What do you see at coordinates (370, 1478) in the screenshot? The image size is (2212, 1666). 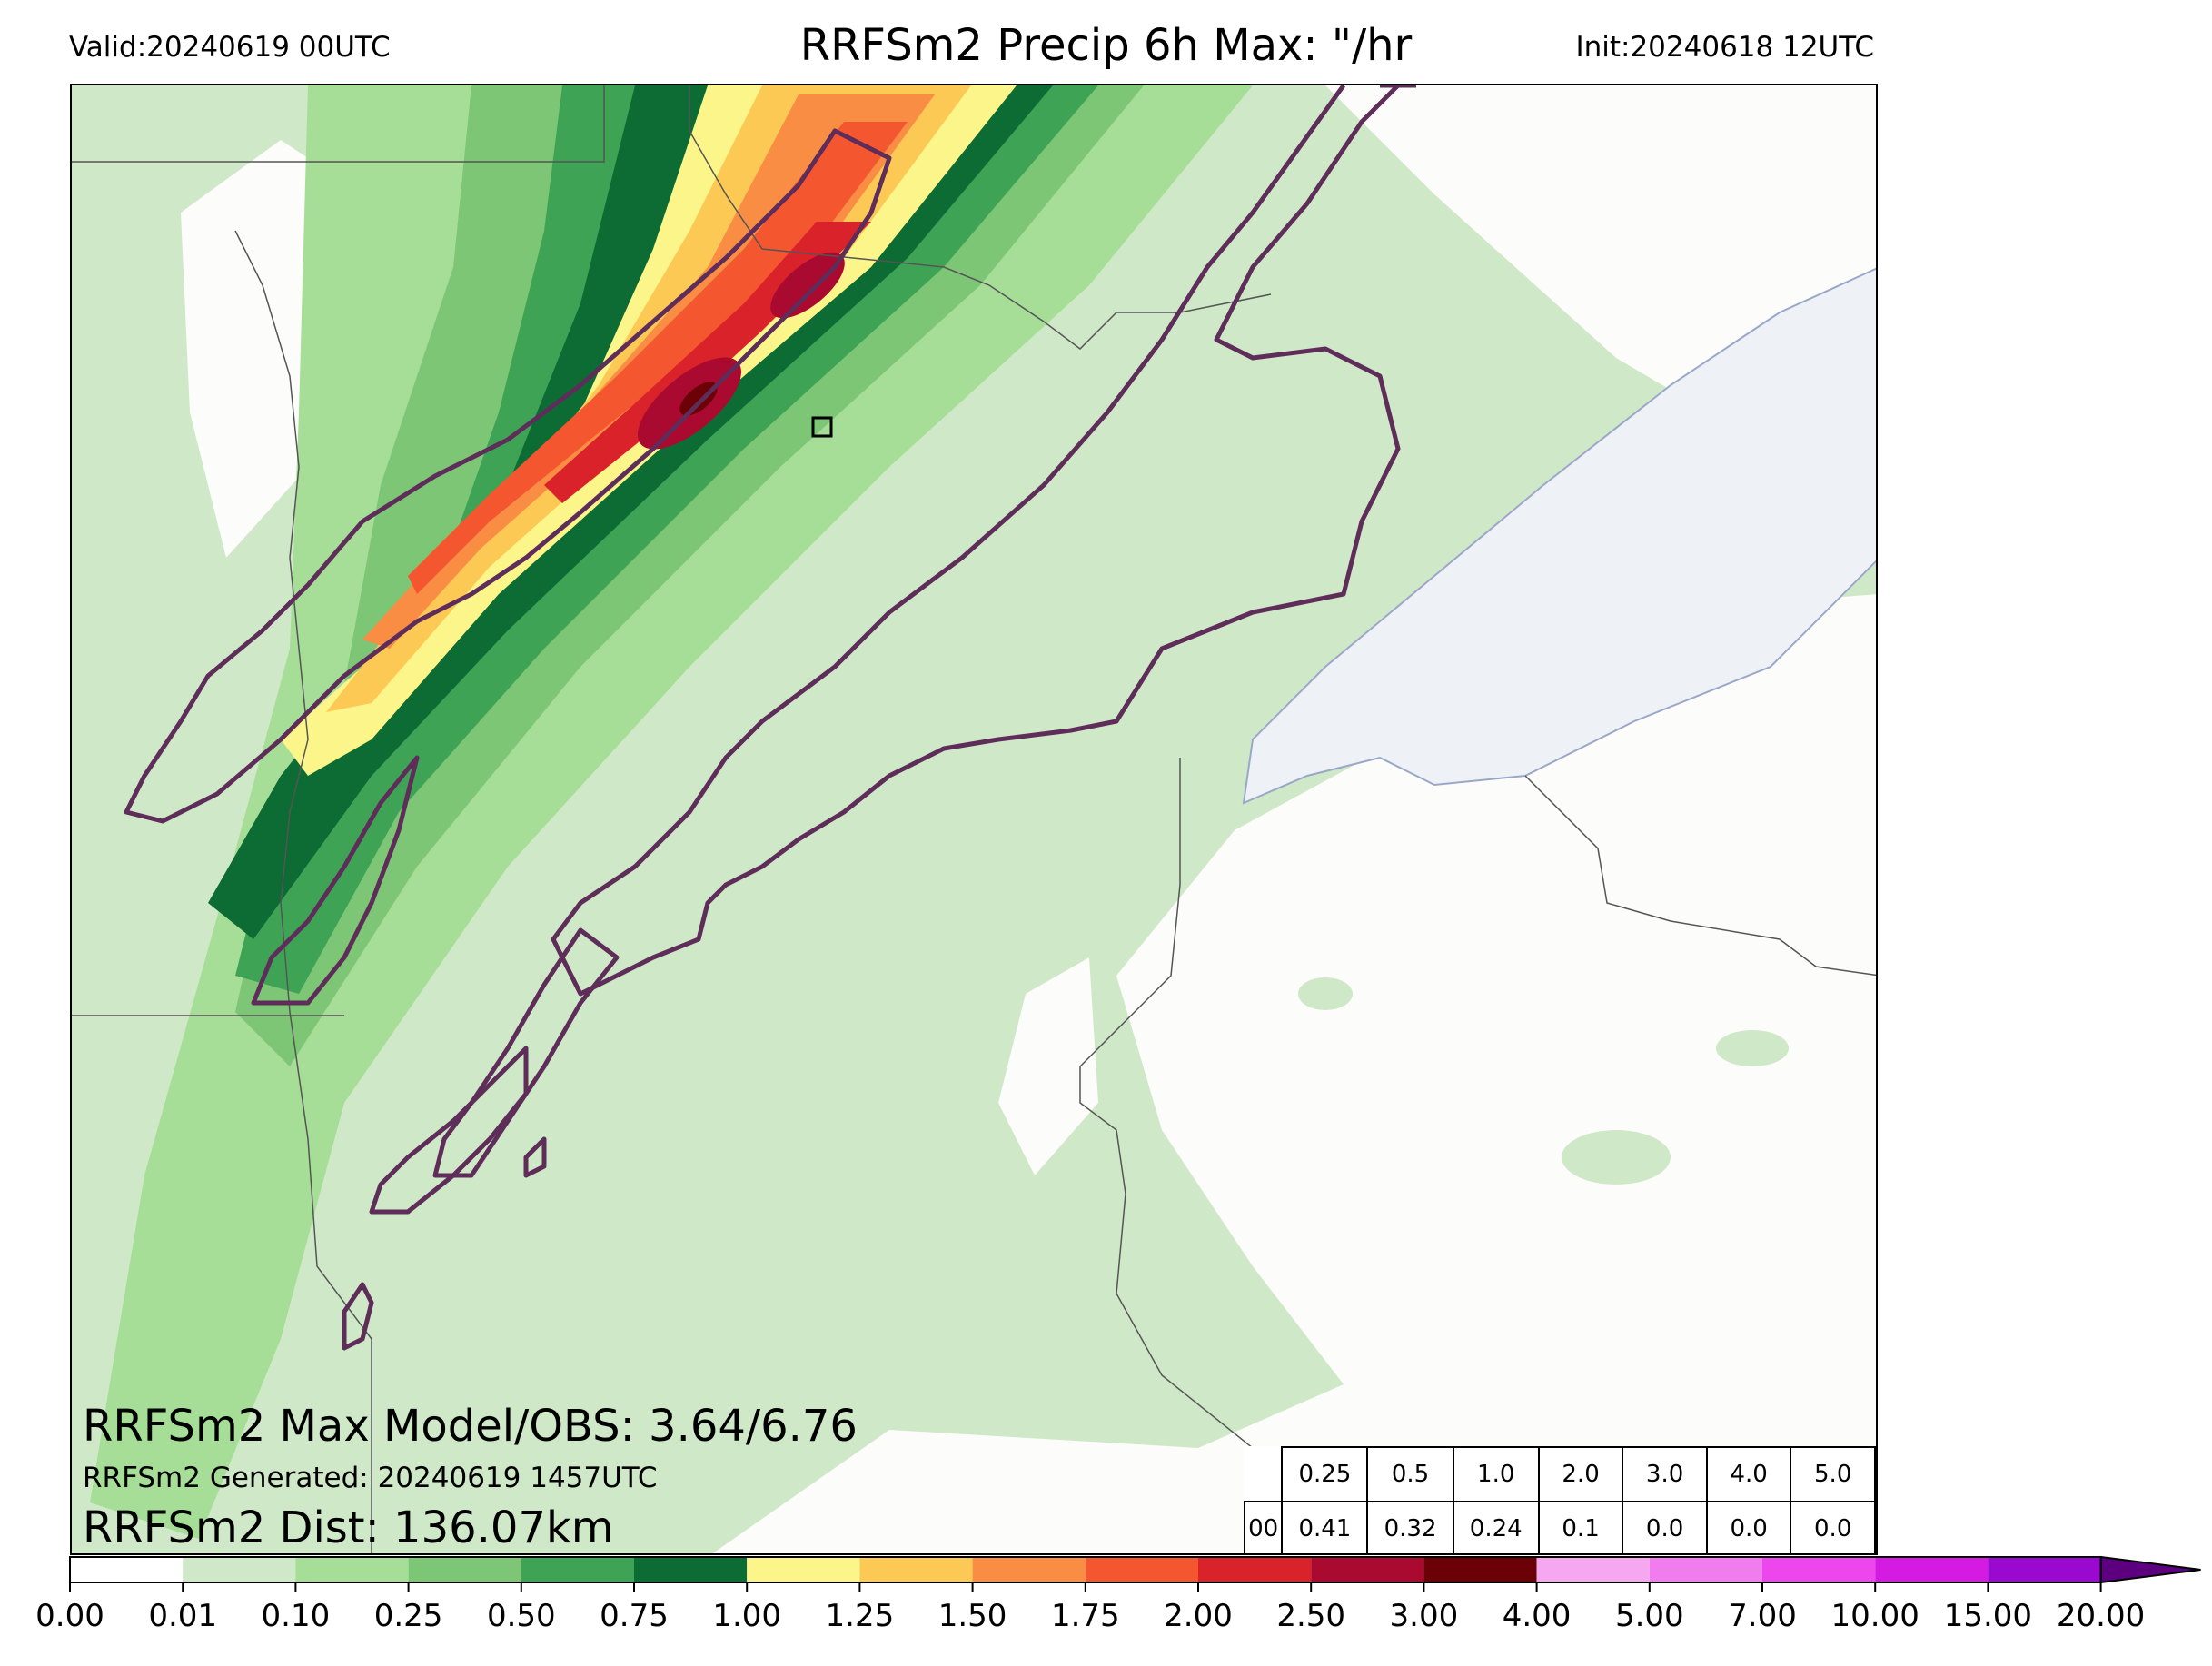 I see `generated-label: RRFSm2 Generated: 20240619 1457UTC` at bounding box center [370, 1478].